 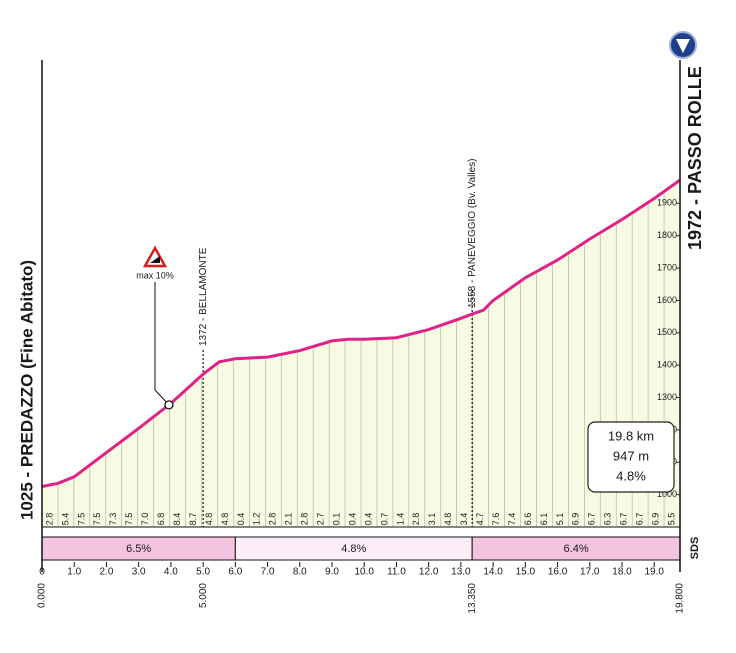 I want to click on section-label: 6.5%, so click(x=138, y=549).